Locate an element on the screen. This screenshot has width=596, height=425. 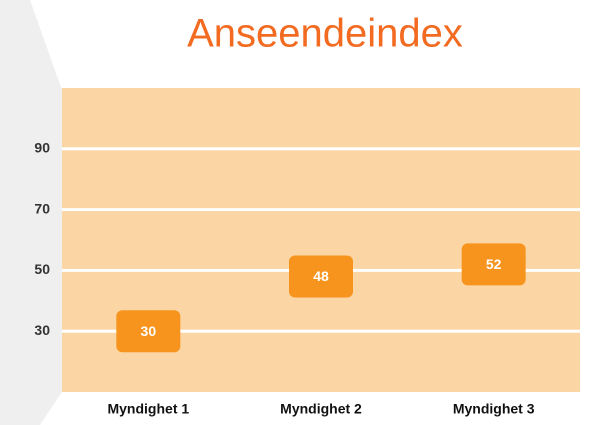
value-label: 52 is located at coordinates (494, 264).